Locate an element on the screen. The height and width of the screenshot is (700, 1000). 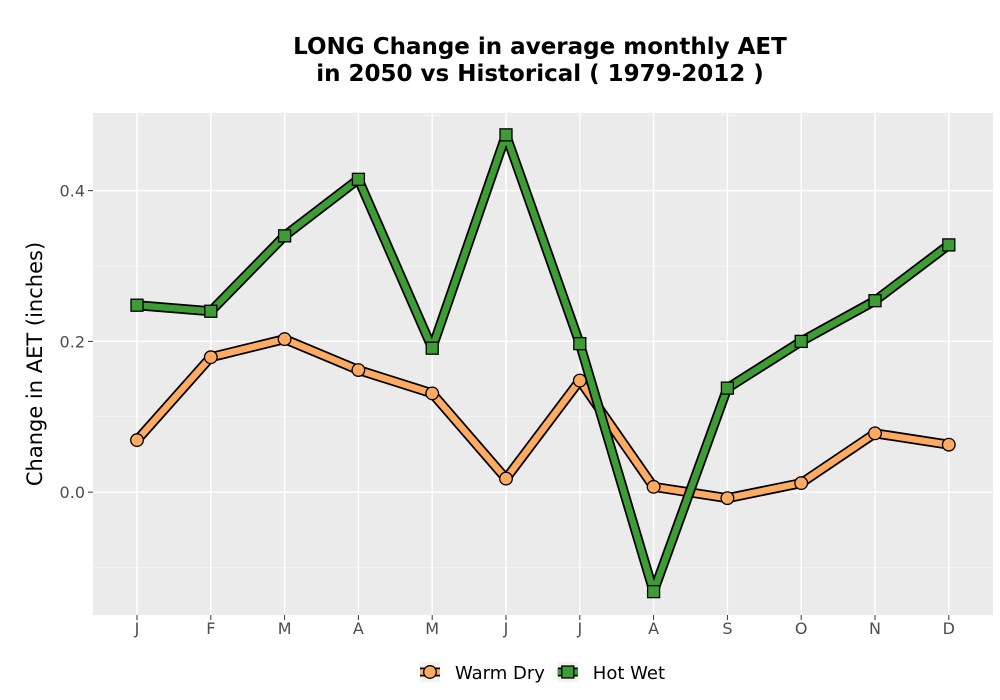
x-tick-label: F is located at coordinates (210, 628).